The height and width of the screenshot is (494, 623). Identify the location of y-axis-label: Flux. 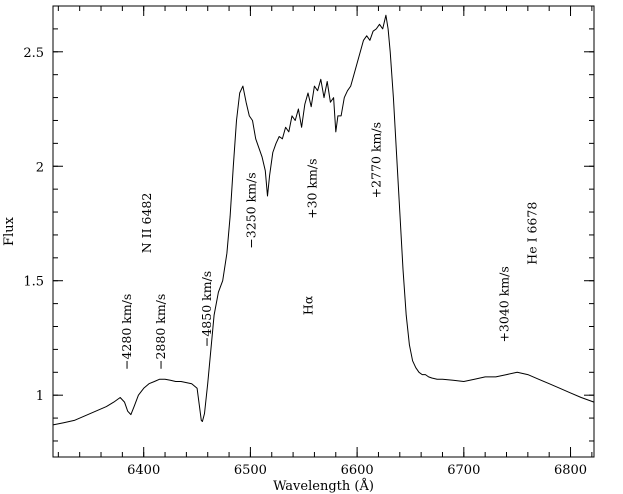
(9, 231).